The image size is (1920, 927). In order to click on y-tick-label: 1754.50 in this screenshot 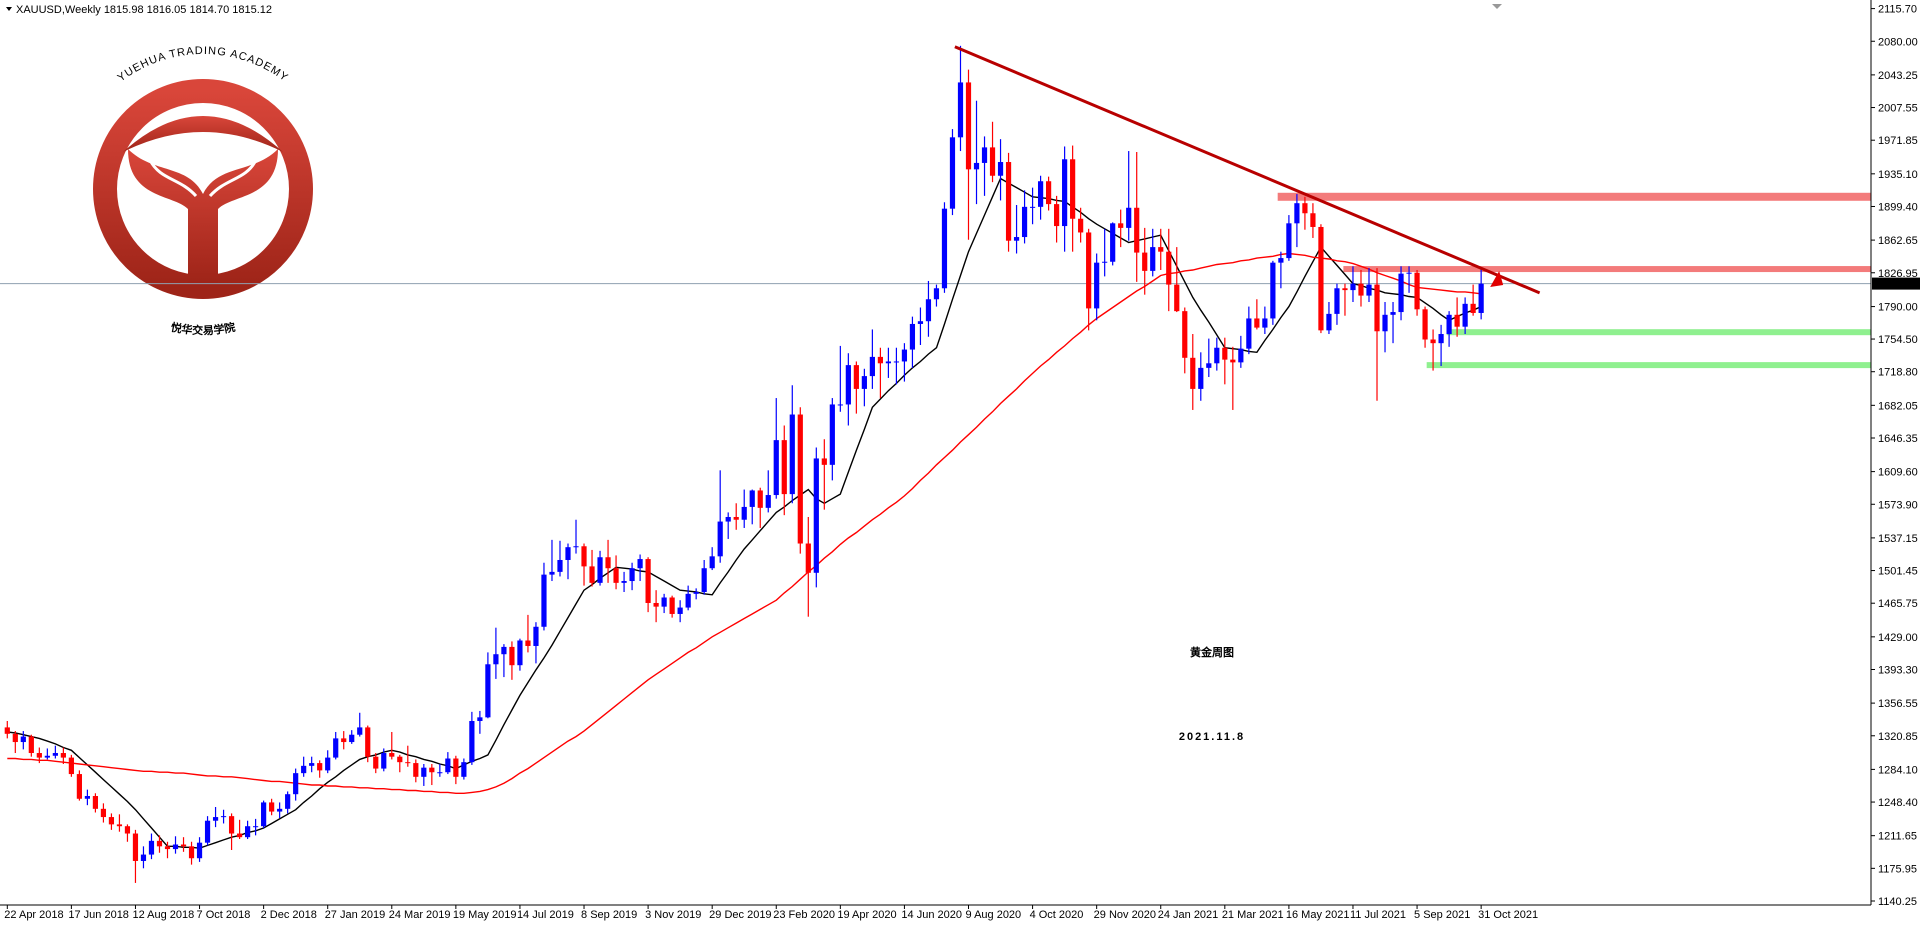, I will do `click(1898, 340)`.